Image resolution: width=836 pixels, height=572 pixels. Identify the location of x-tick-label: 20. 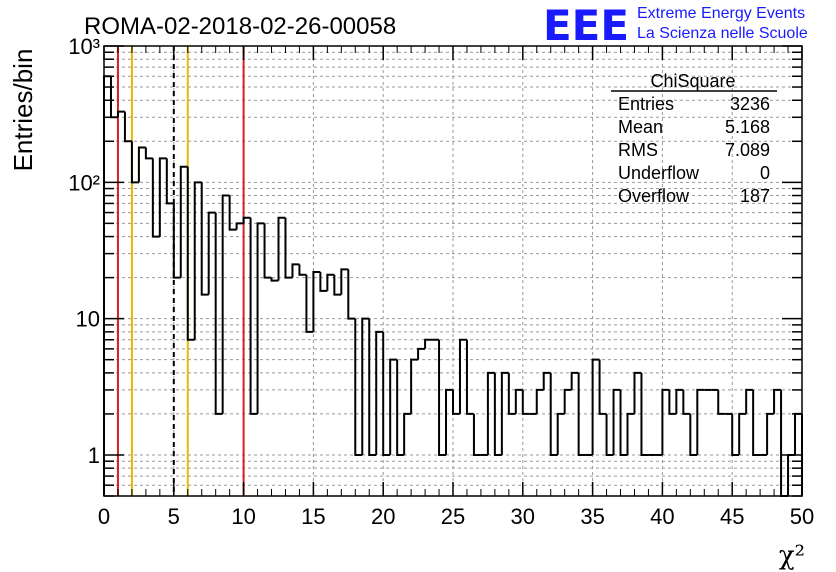
(383, 516).